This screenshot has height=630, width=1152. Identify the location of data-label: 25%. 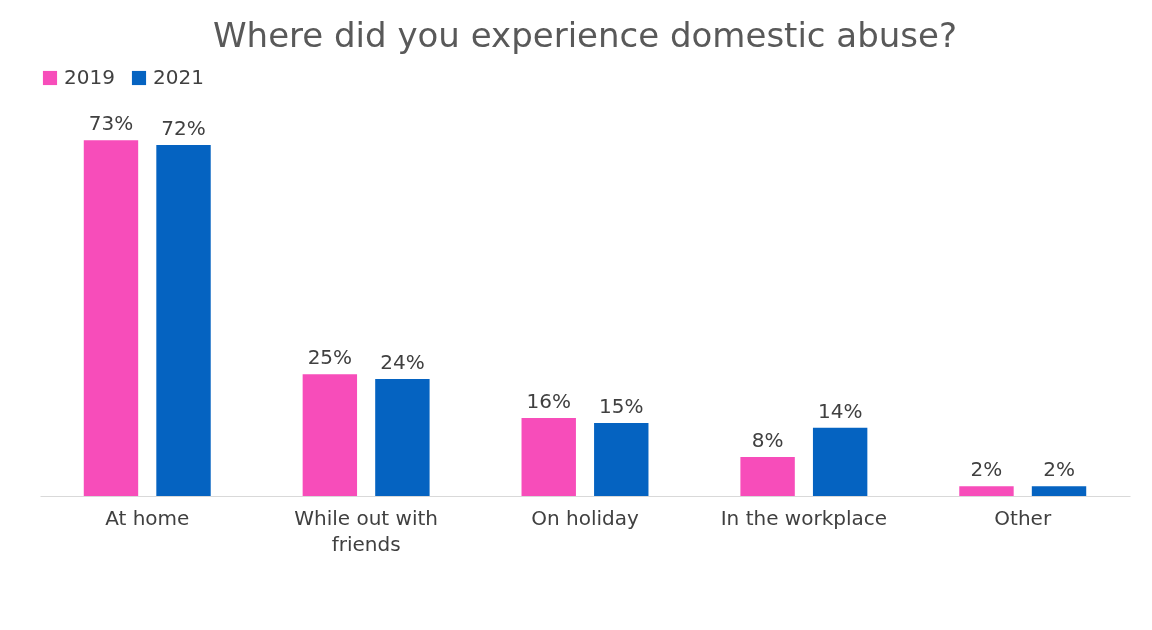
(330, 357).